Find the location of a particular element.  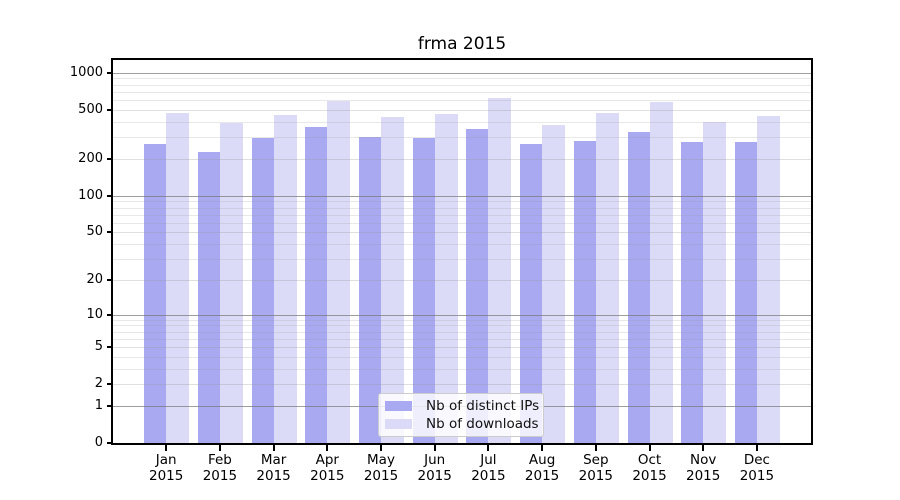

x-tick-month: Jun is located at coordinates (435, 460).